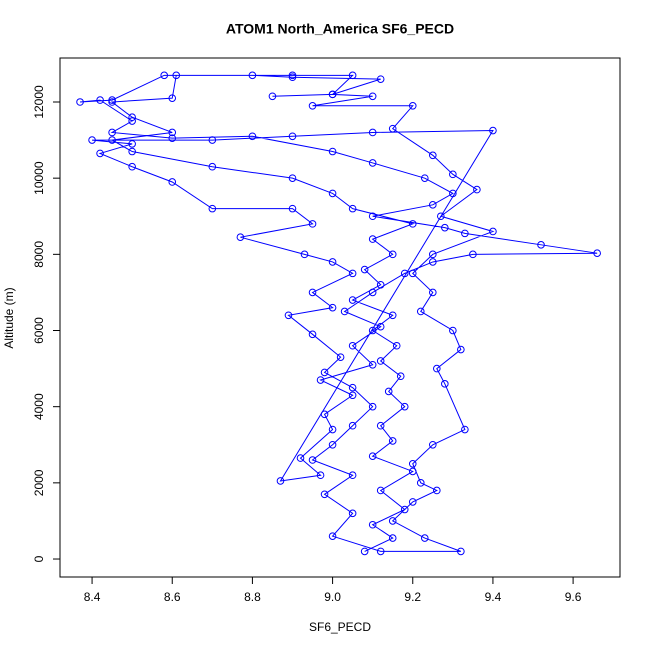 The height and width of the screenshot is (650, 650). What do you see at coordinates (340, 627) in the screenshot?
I see `x-axis-label: SF6_PECD` at bounding box center [340, 627].